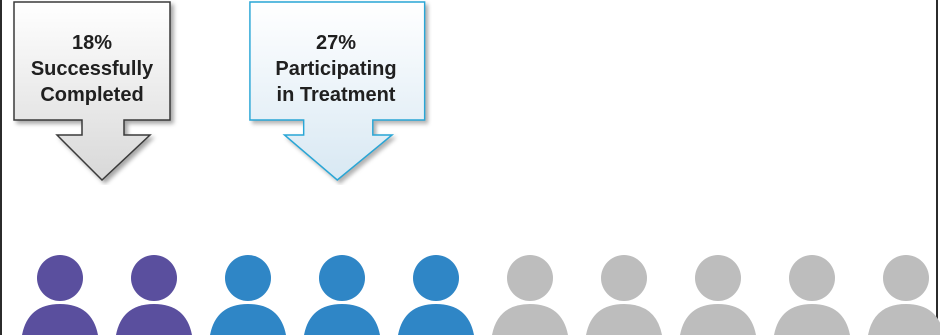 This screenshot has height=335, width=940. I want to click on callout-successfully-completed: 18% Successfully Completed, so click(104, 92).